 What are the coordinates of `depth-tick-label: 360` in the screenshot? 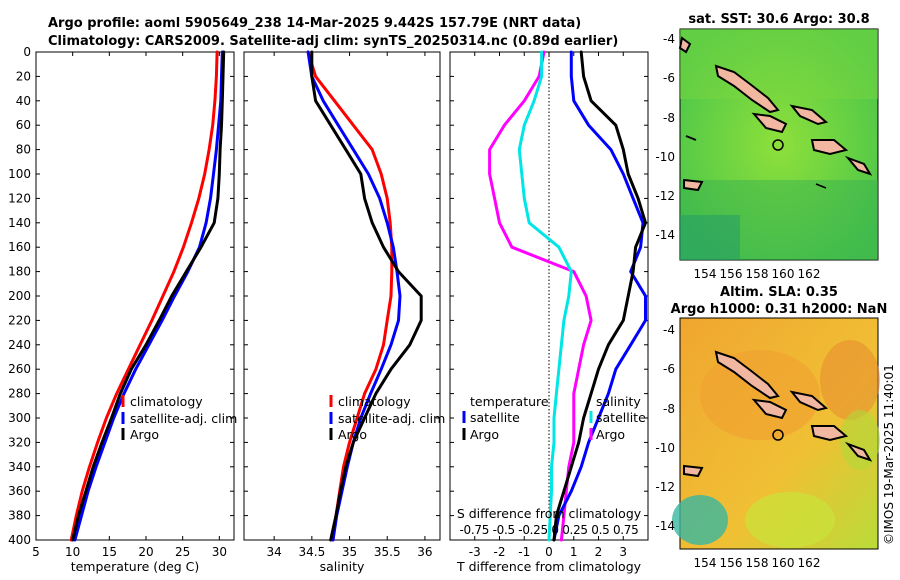 It's located at (19, 491).